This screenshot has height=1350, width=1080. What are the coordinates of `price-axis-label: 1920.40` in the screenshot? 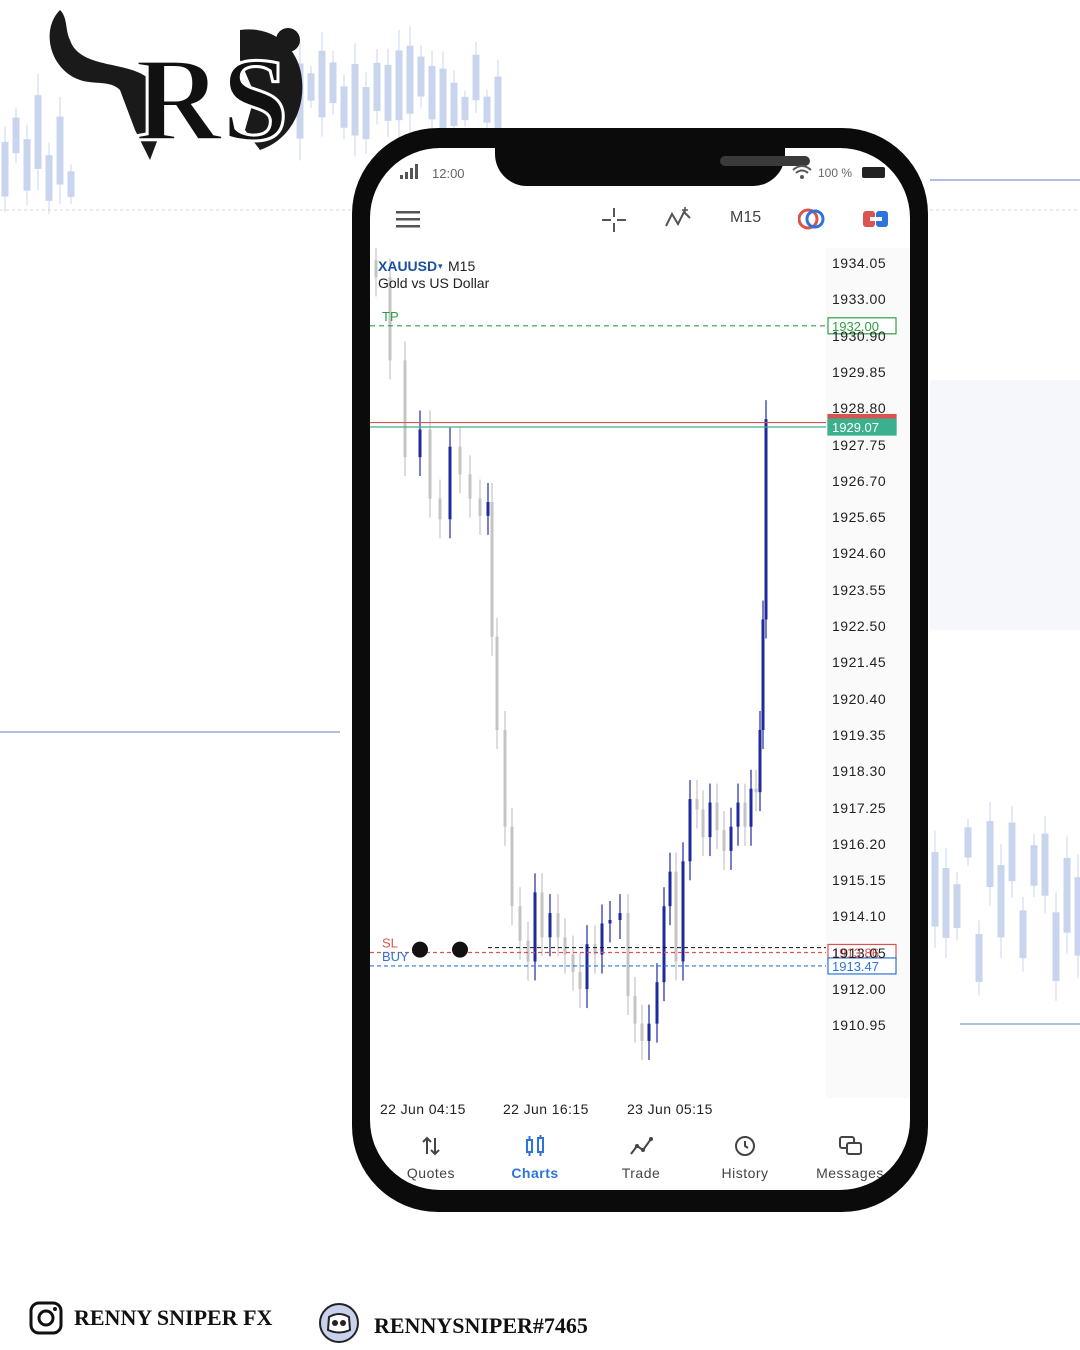 It's located at (859, 698).